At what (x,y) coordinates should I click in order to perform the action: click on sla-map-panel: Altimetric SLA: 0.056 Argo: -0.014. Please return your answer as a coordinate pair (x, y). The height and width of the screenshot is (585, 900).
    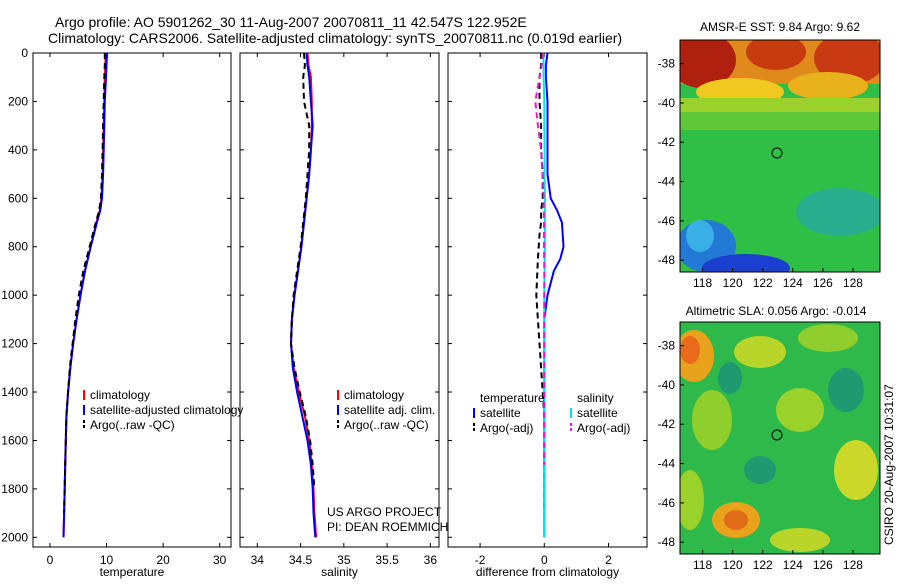
    Looking at the image, I should click on (769, 438).